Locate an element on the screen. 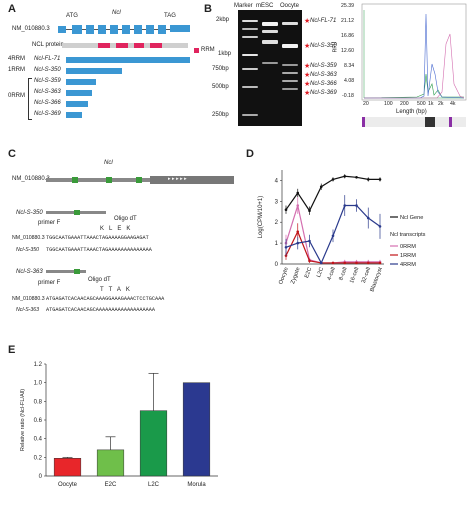 The image size is (474, 513). y-tick-label: 0.2 is located at coordinates (38, 458).